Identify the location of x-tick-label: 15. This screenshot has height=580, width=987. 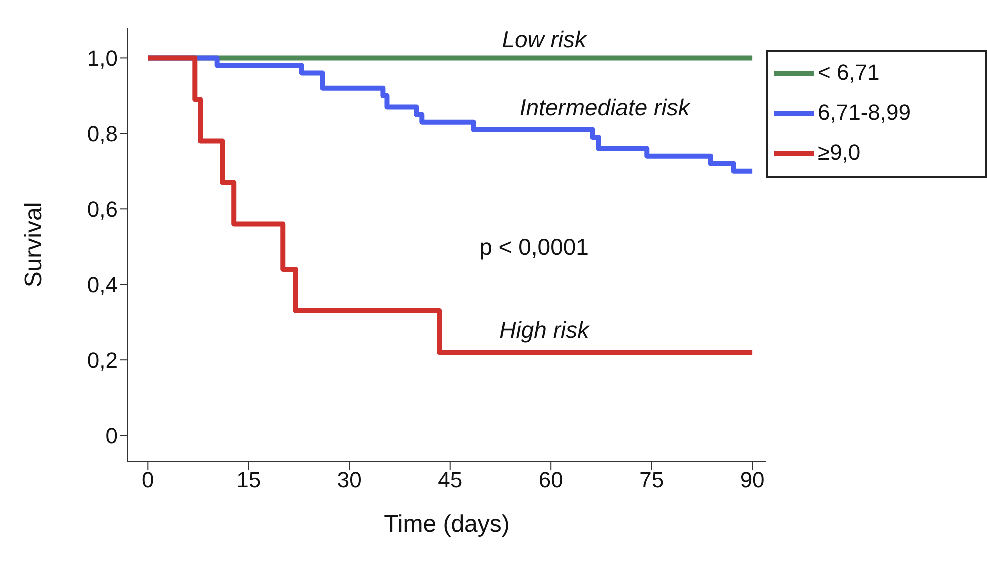
(249, 480).